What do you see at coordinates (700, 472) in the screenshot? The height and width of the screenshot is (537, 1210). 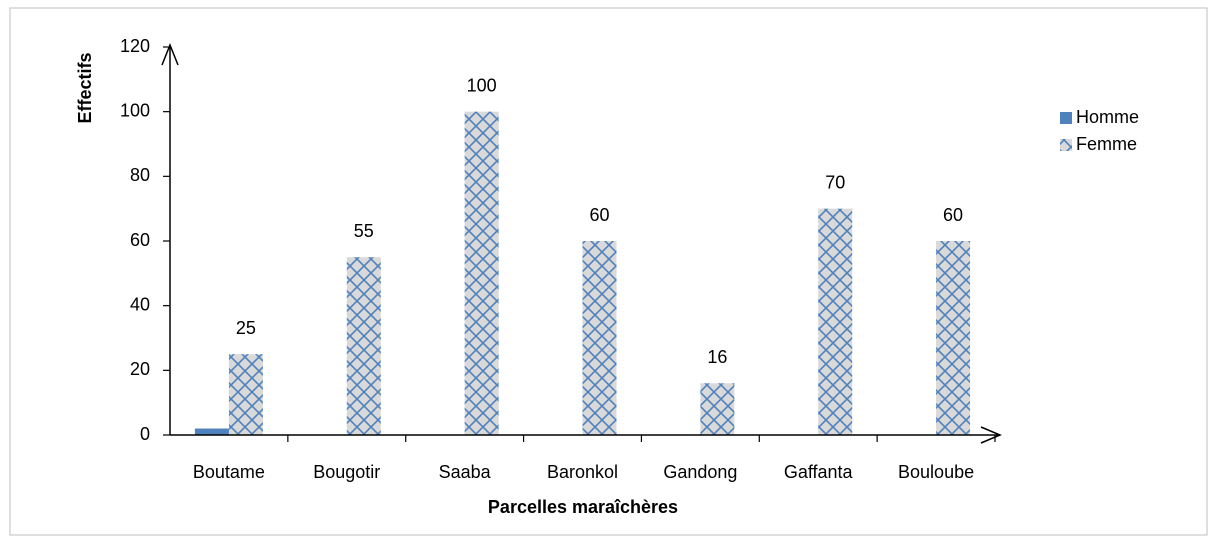 I see `x-tick-label: Gandong` at bounding box center [700, 472].